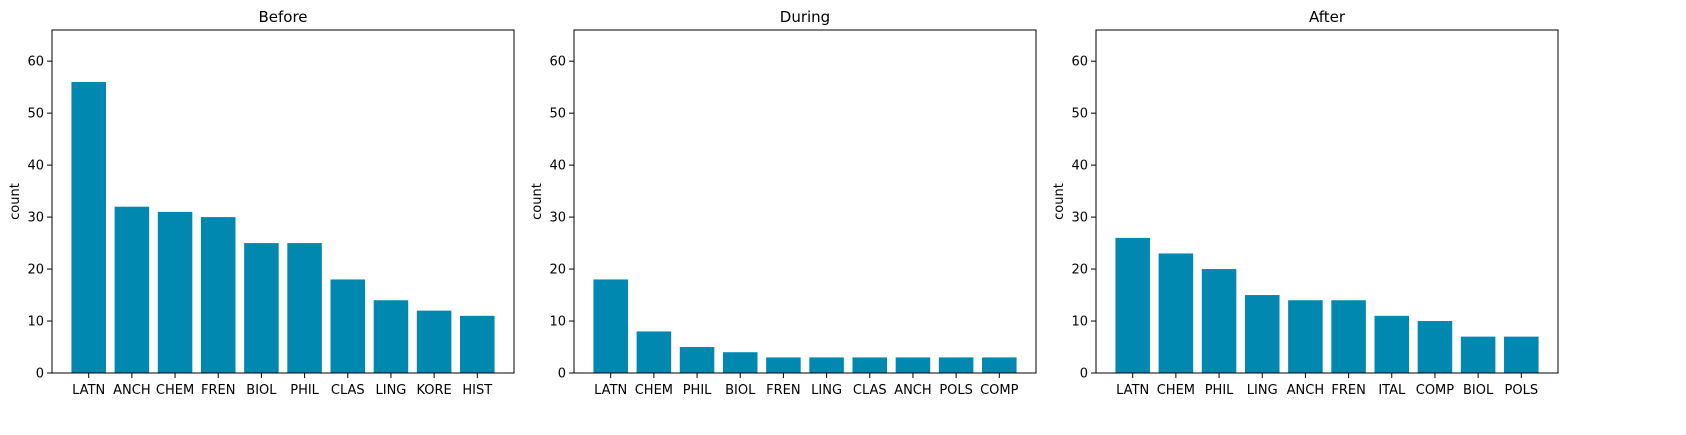  I want to click on panel-title: Before, so click(282, 17).